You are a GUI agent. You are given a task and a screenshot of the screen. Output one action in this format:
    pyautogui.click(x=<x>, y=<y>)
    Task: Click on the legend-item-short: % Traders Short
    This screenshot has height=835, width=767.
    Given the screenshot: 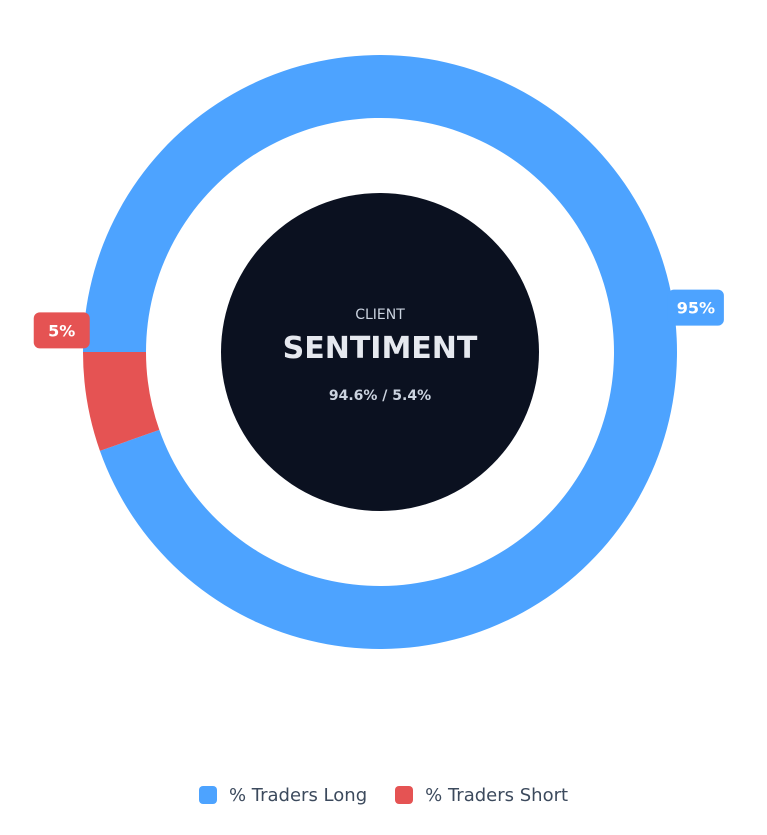 What is the action you would take?
    pyautogui.click(x=481, y=795)
    